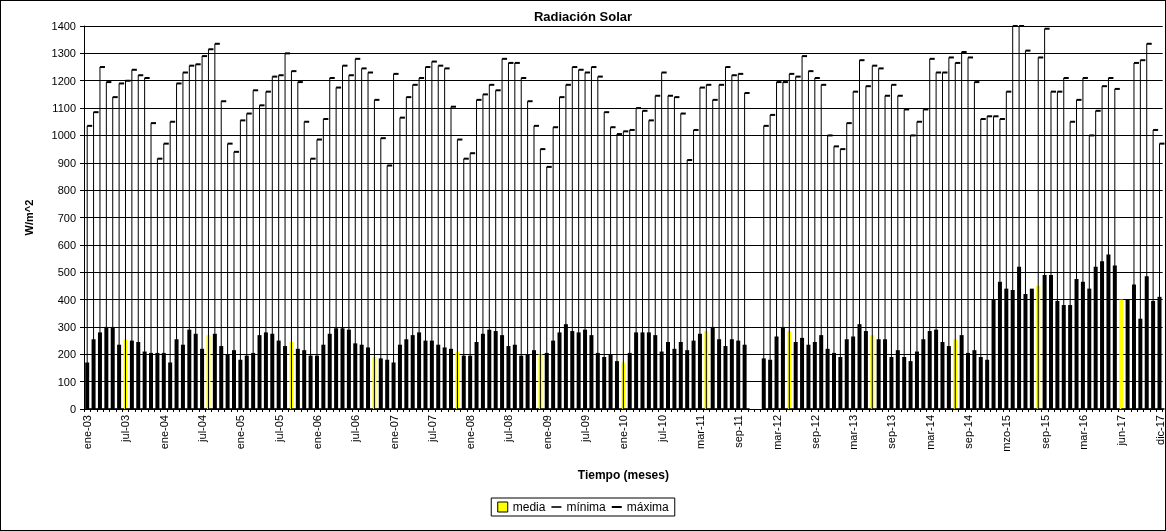 The width and height of the screenshot is (1166, 531). What do you see at coordinates (316, 432) in the screenshot?
I see `x-tick-label: ene-06` at bounding box center [316, 432].